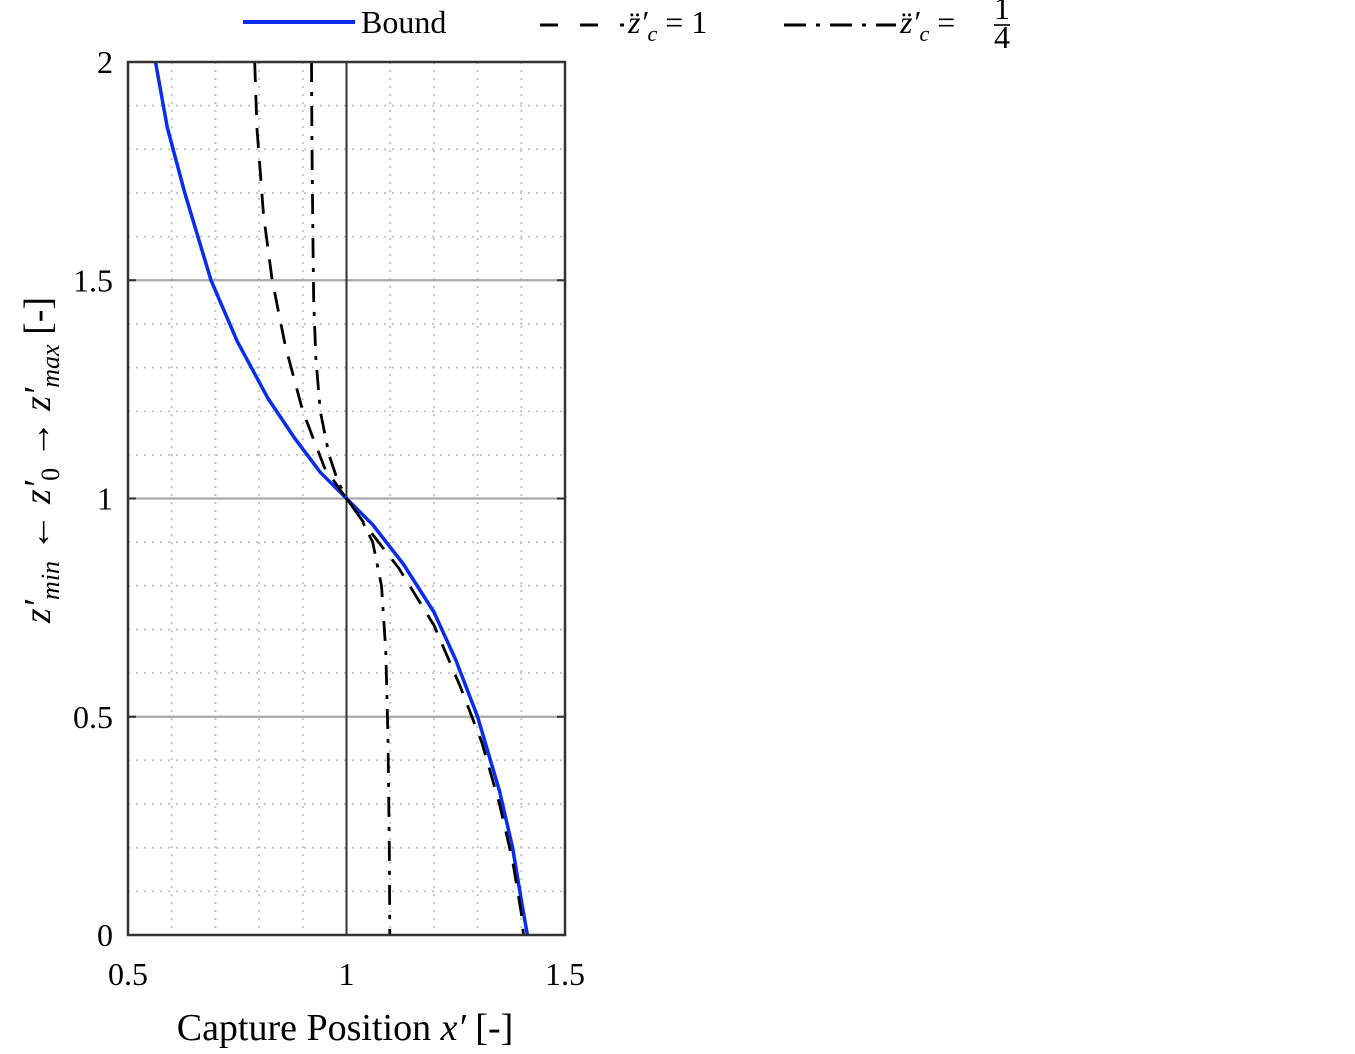 This screenshot has height=1054, width=1355. What do you see at coordinates (626, 27) in the screenshot?
I see `legend: Bound z̈′c = 1 z̈′c = 1 4` at bounding box center [626, 27].